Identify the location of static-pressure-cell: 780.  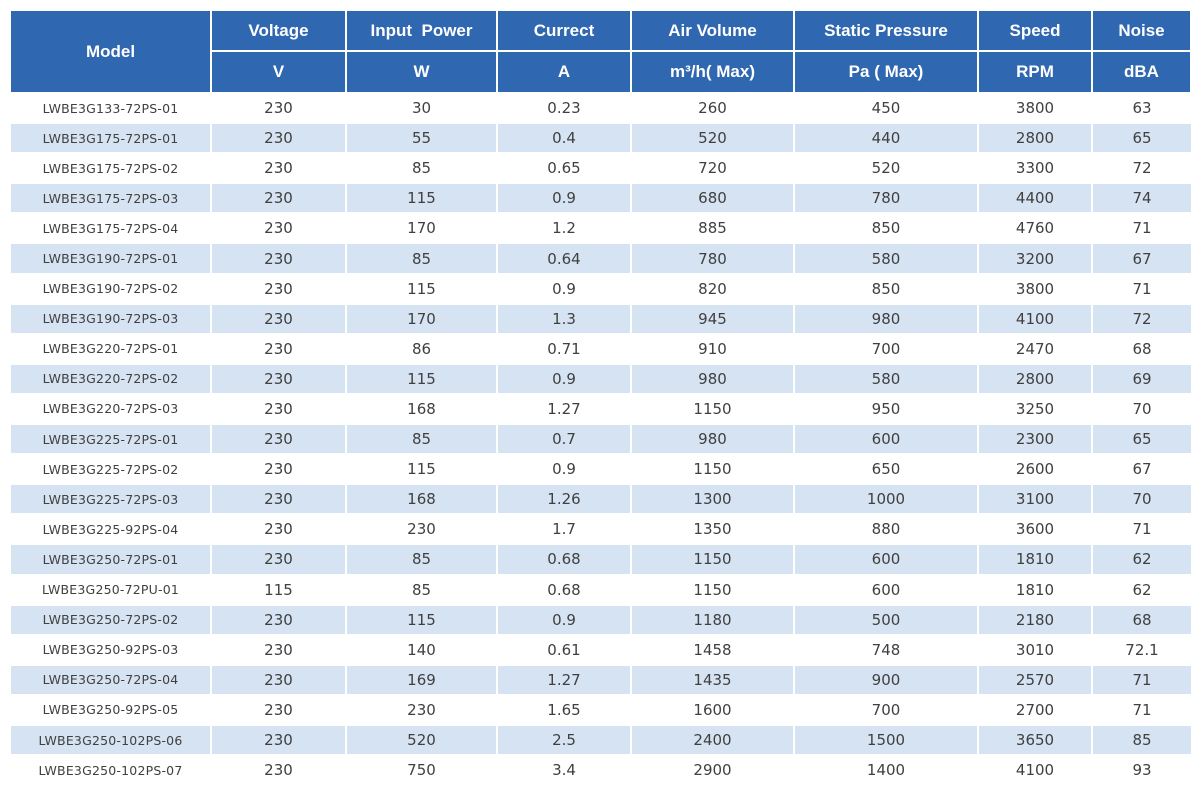
(885, 198).